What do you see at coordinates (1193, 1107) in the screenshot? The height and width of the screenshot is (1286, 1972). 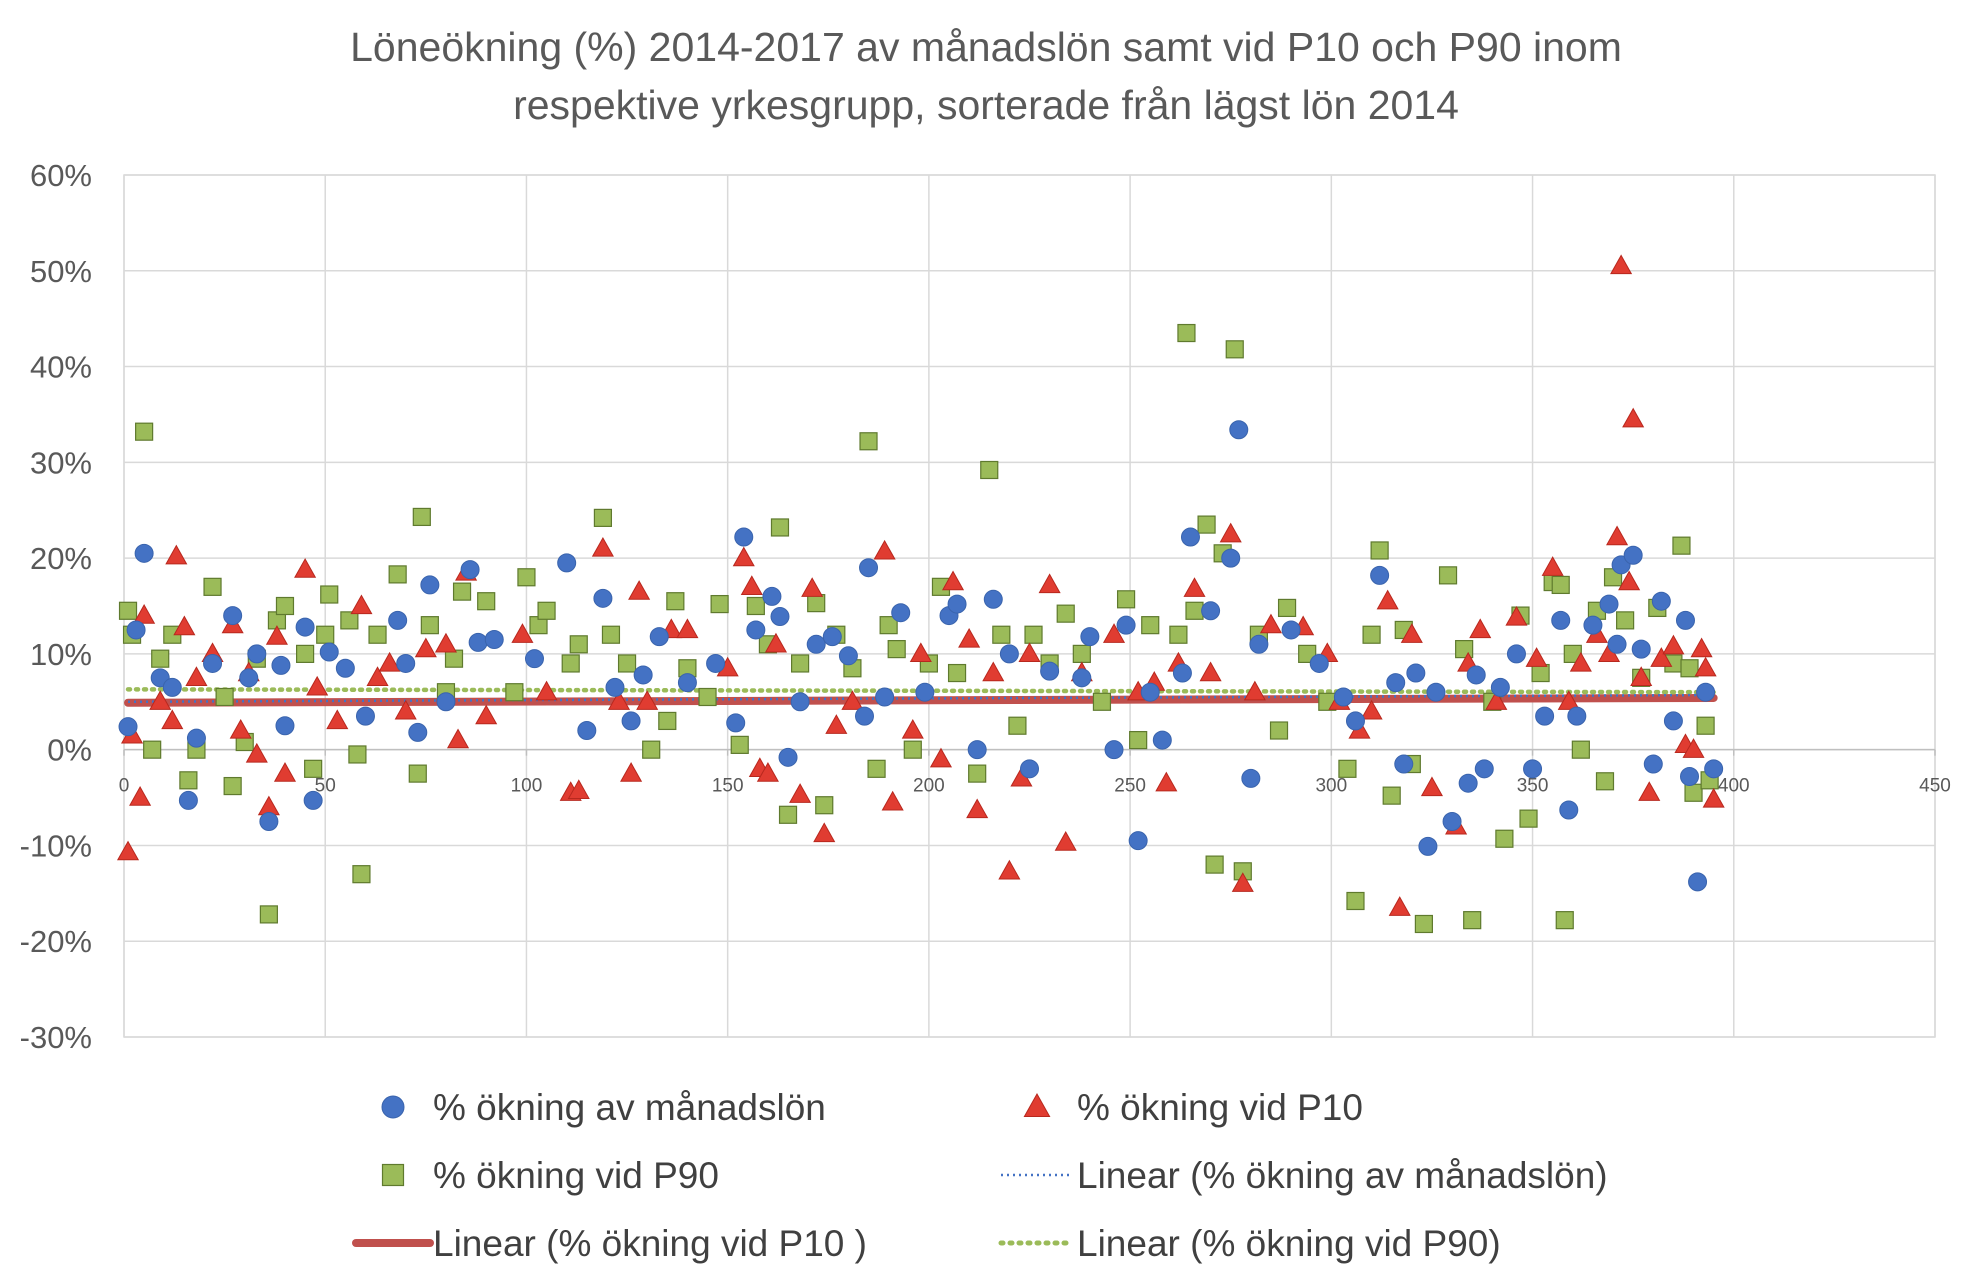 I see `legend-item: % ökning vid P10` at bounding box center [1193, 1107].